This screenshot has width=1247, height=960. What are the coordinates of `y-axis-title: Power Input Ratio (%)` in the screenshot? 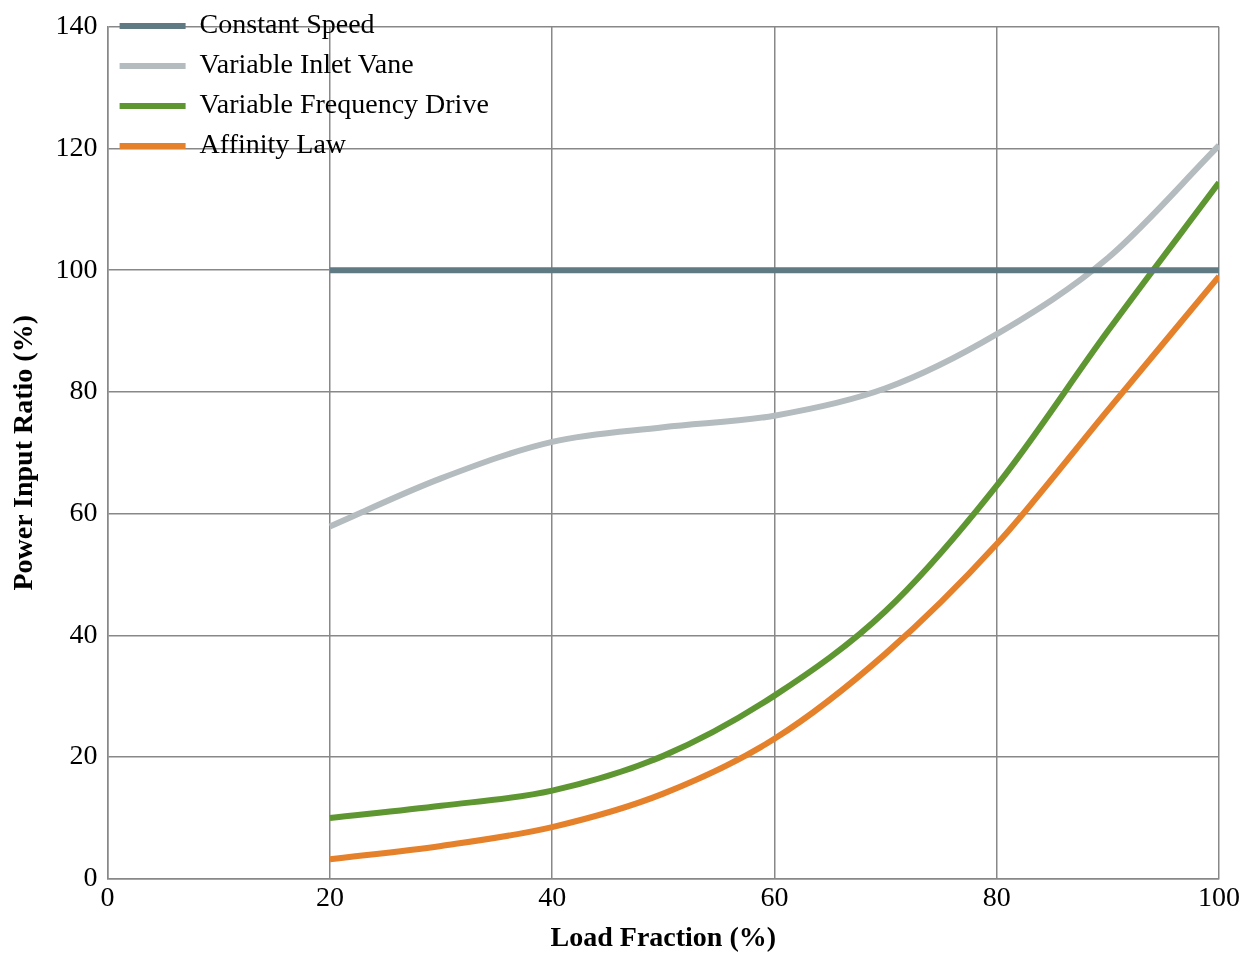 It's located at (23, 453).